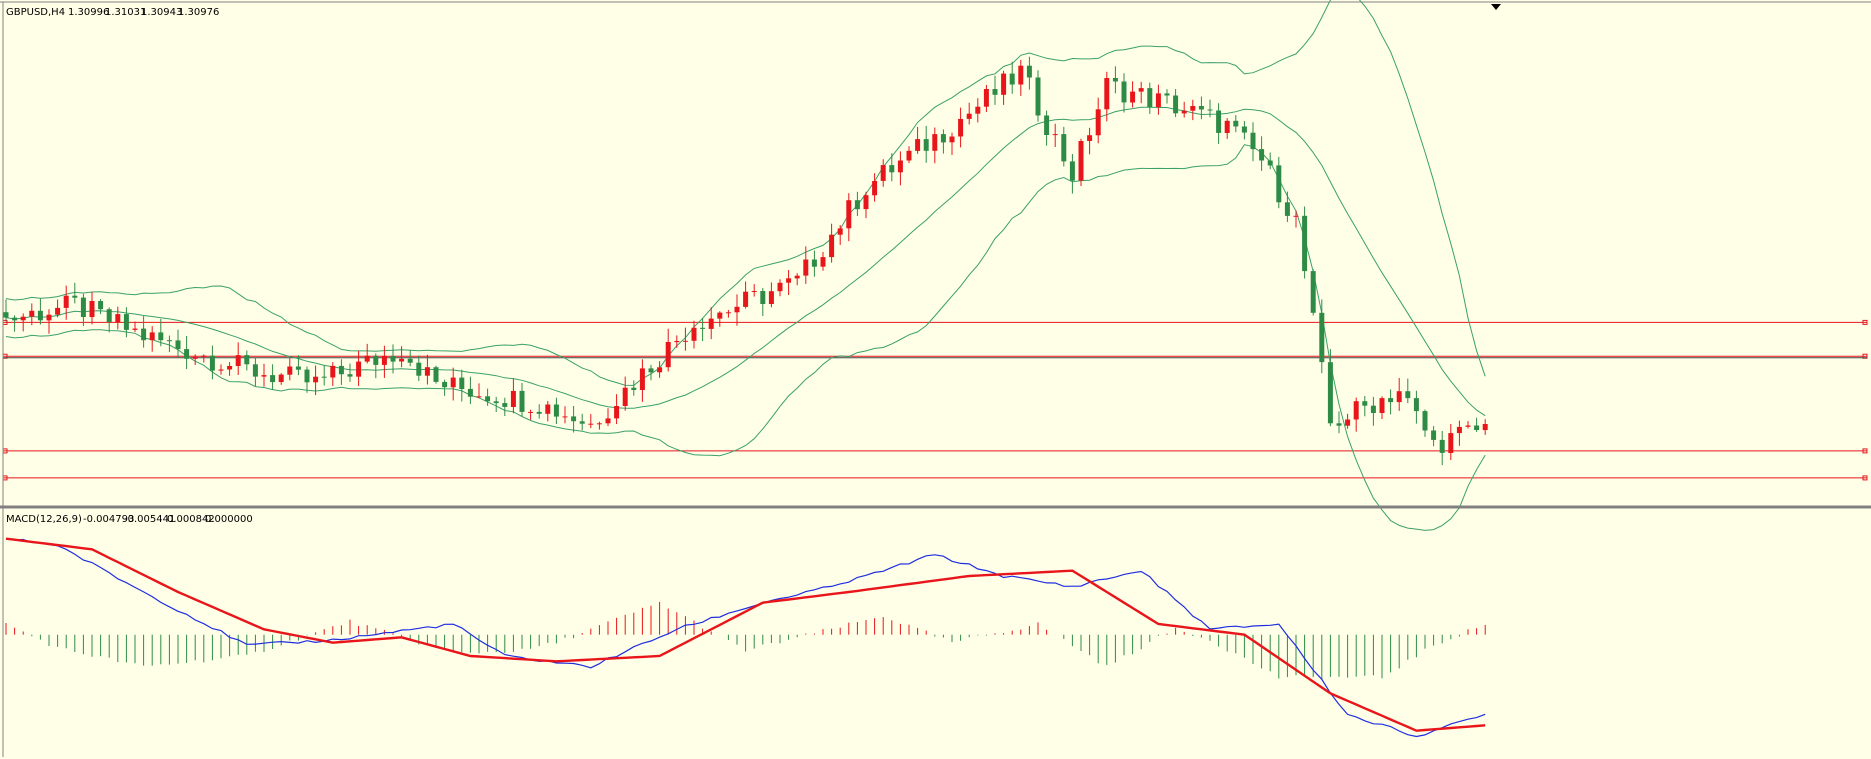 The width and height of the screenshot is (1871, 759). I want to click on macd-header-name: MACD(12,26,9), so click(44, 519).